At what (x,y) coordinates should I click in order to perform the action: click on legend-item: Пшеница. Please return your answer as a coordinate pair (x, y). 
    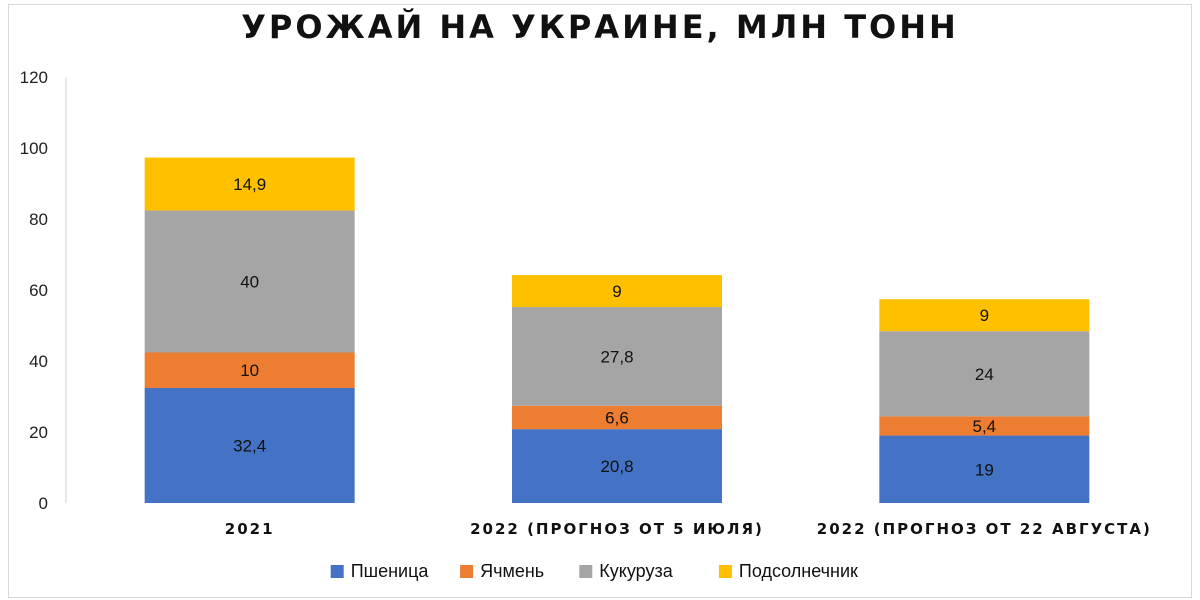
    Looking at the image, I should click on (380, 571).